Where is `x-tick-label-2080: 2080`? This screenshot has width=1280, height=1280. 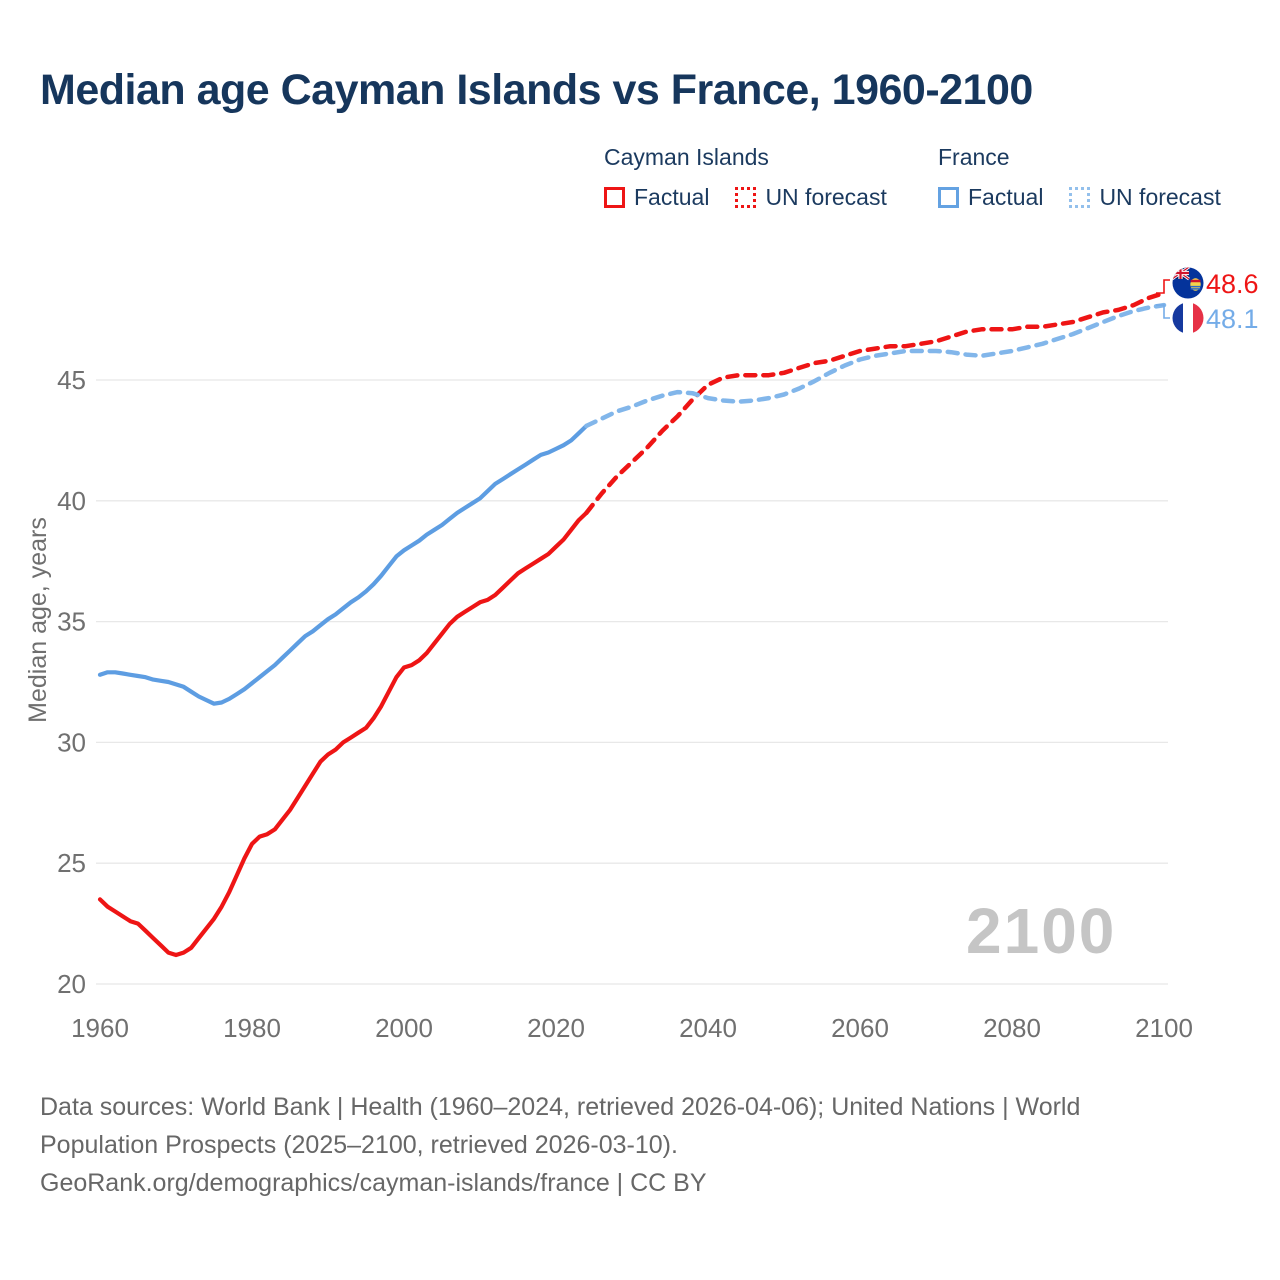
x-tick-label-2080: 2080 is located at coordinates (1012, 1028).